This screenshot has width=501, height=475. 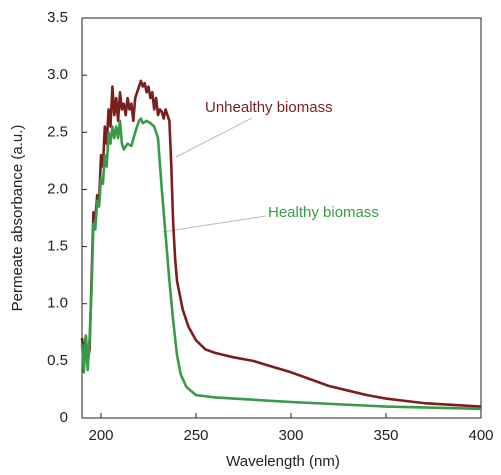 I want to click on x-tick-label: 300, so click(x=290, y=435).